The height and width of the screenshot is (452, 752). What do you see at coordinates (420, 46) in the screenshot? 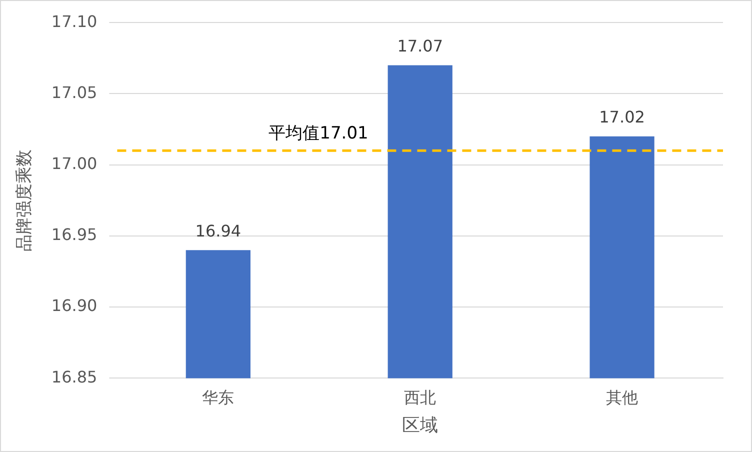
I see `data-label: 17.07` at bounding box center [420, 46].